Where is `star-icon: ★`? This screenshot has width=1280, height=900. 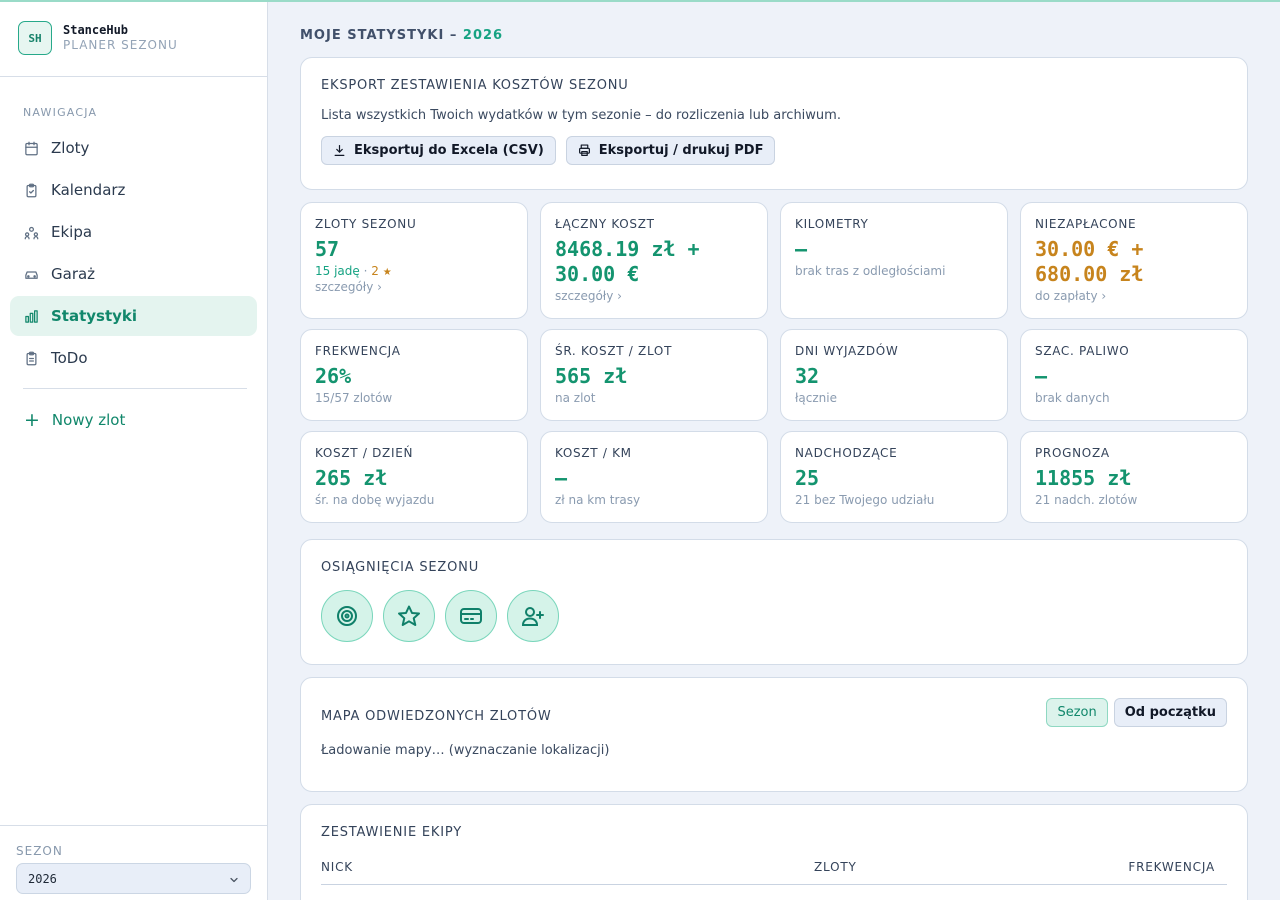
star-icon: ★ is located at coordinates (387, 272).